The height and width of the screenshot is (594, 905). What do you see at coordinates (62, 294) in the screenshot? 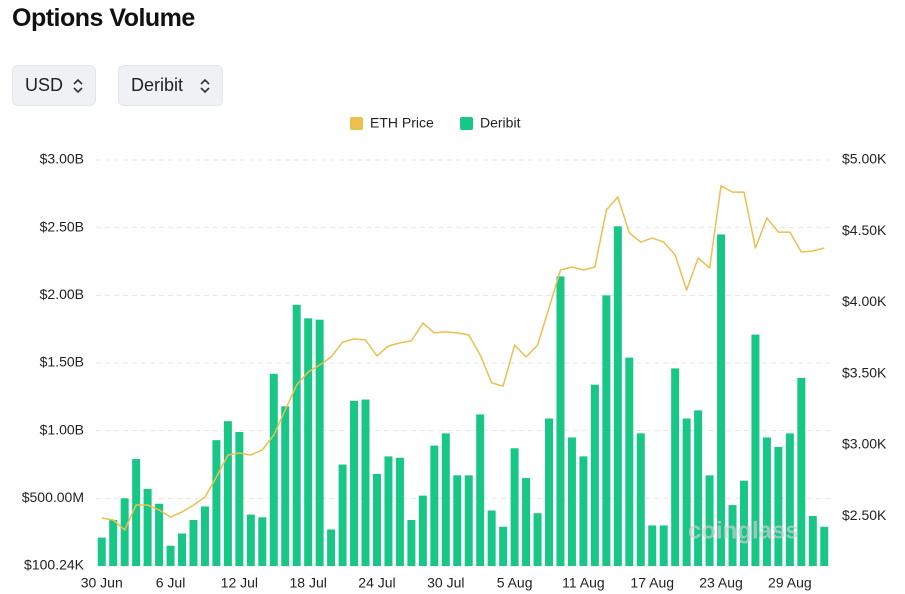
I see `y-tick-label: $2.00B` at bounding box center [62, 294].